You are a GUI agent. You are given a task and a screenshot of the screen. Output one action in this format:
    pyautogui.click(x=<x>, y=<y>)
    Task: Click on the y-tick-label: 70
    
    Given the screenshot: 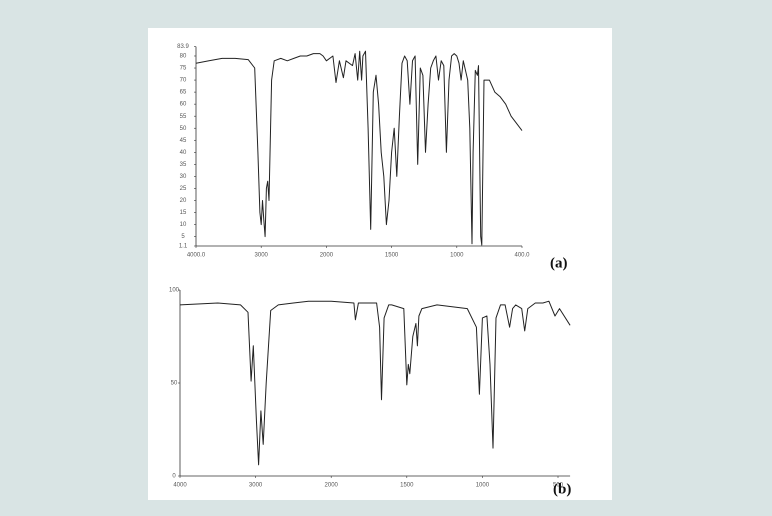 What is the action you would take?
    pyautogui.click(x=183, y=81)
    